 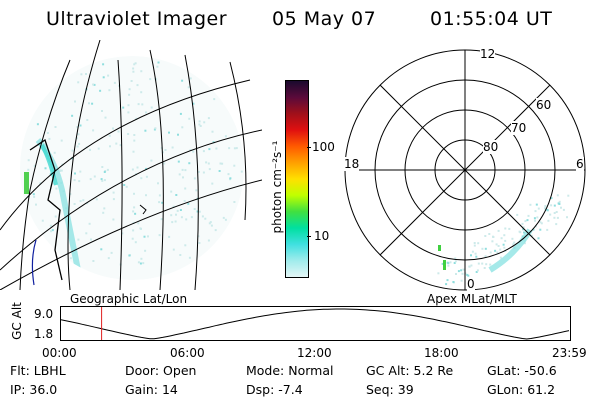 What do you see at coordinates (488, 54) in the screenshot?
I see `mlt-label-12: 12` at bounding box center [488, 54].